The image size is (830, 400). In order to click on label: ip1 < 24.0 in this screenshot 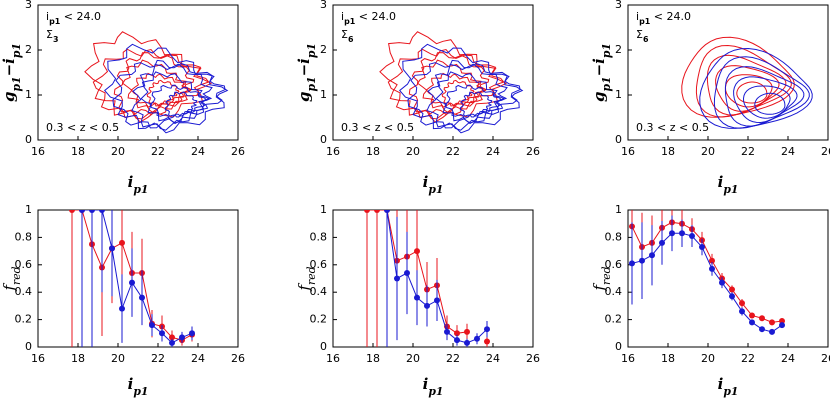, I will do `click(73, 18)`.